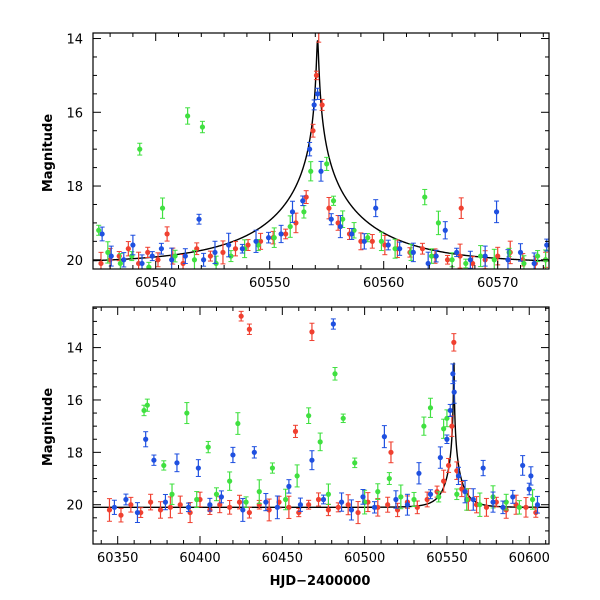 This screenshot has width=600, height=600. Describe the element at coordinates (497, 283) in the screenshot. I see `x-tick-label: 60570` at that location.